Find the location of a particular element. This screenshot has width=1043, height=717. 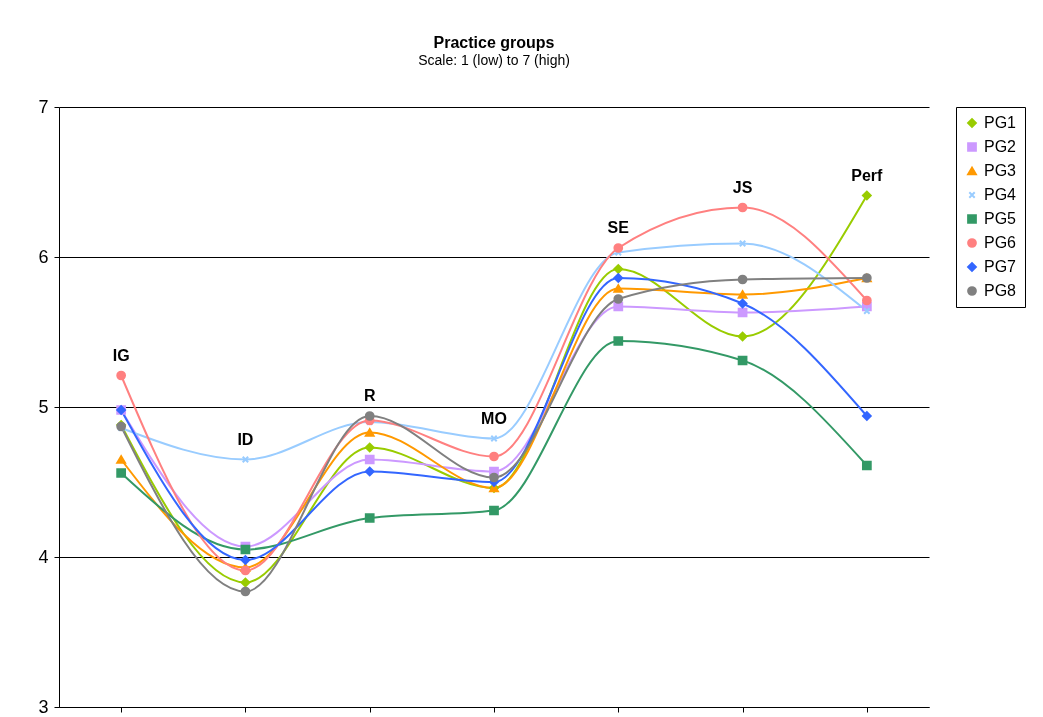

legend-label: PG7 is located at coordinates (1000, 266).